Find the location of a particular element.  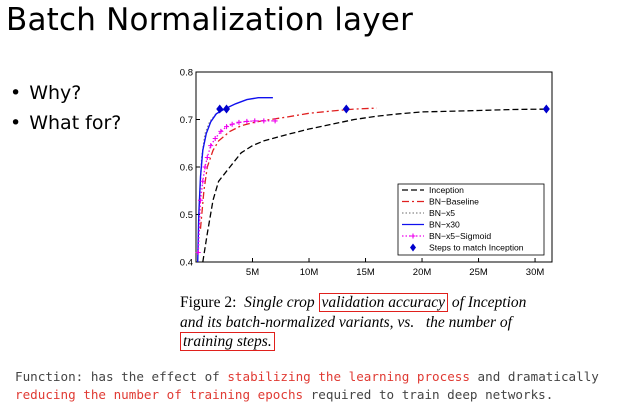

y-axis: 0.4 0.5 0.6 0.7 0.8 is located at coordinates (190, 168).